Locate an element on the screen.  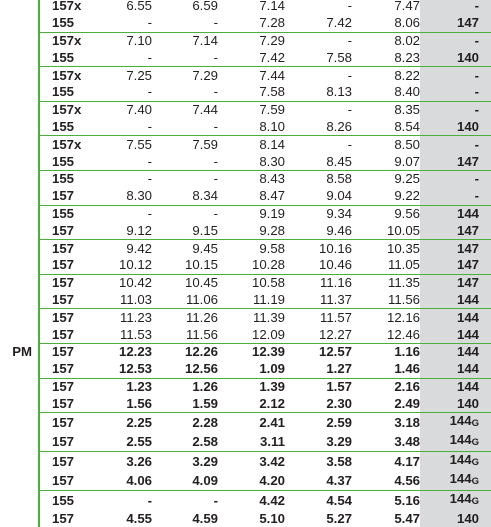
time-stop-3: 12.09 is located at coordinates (268, 334).